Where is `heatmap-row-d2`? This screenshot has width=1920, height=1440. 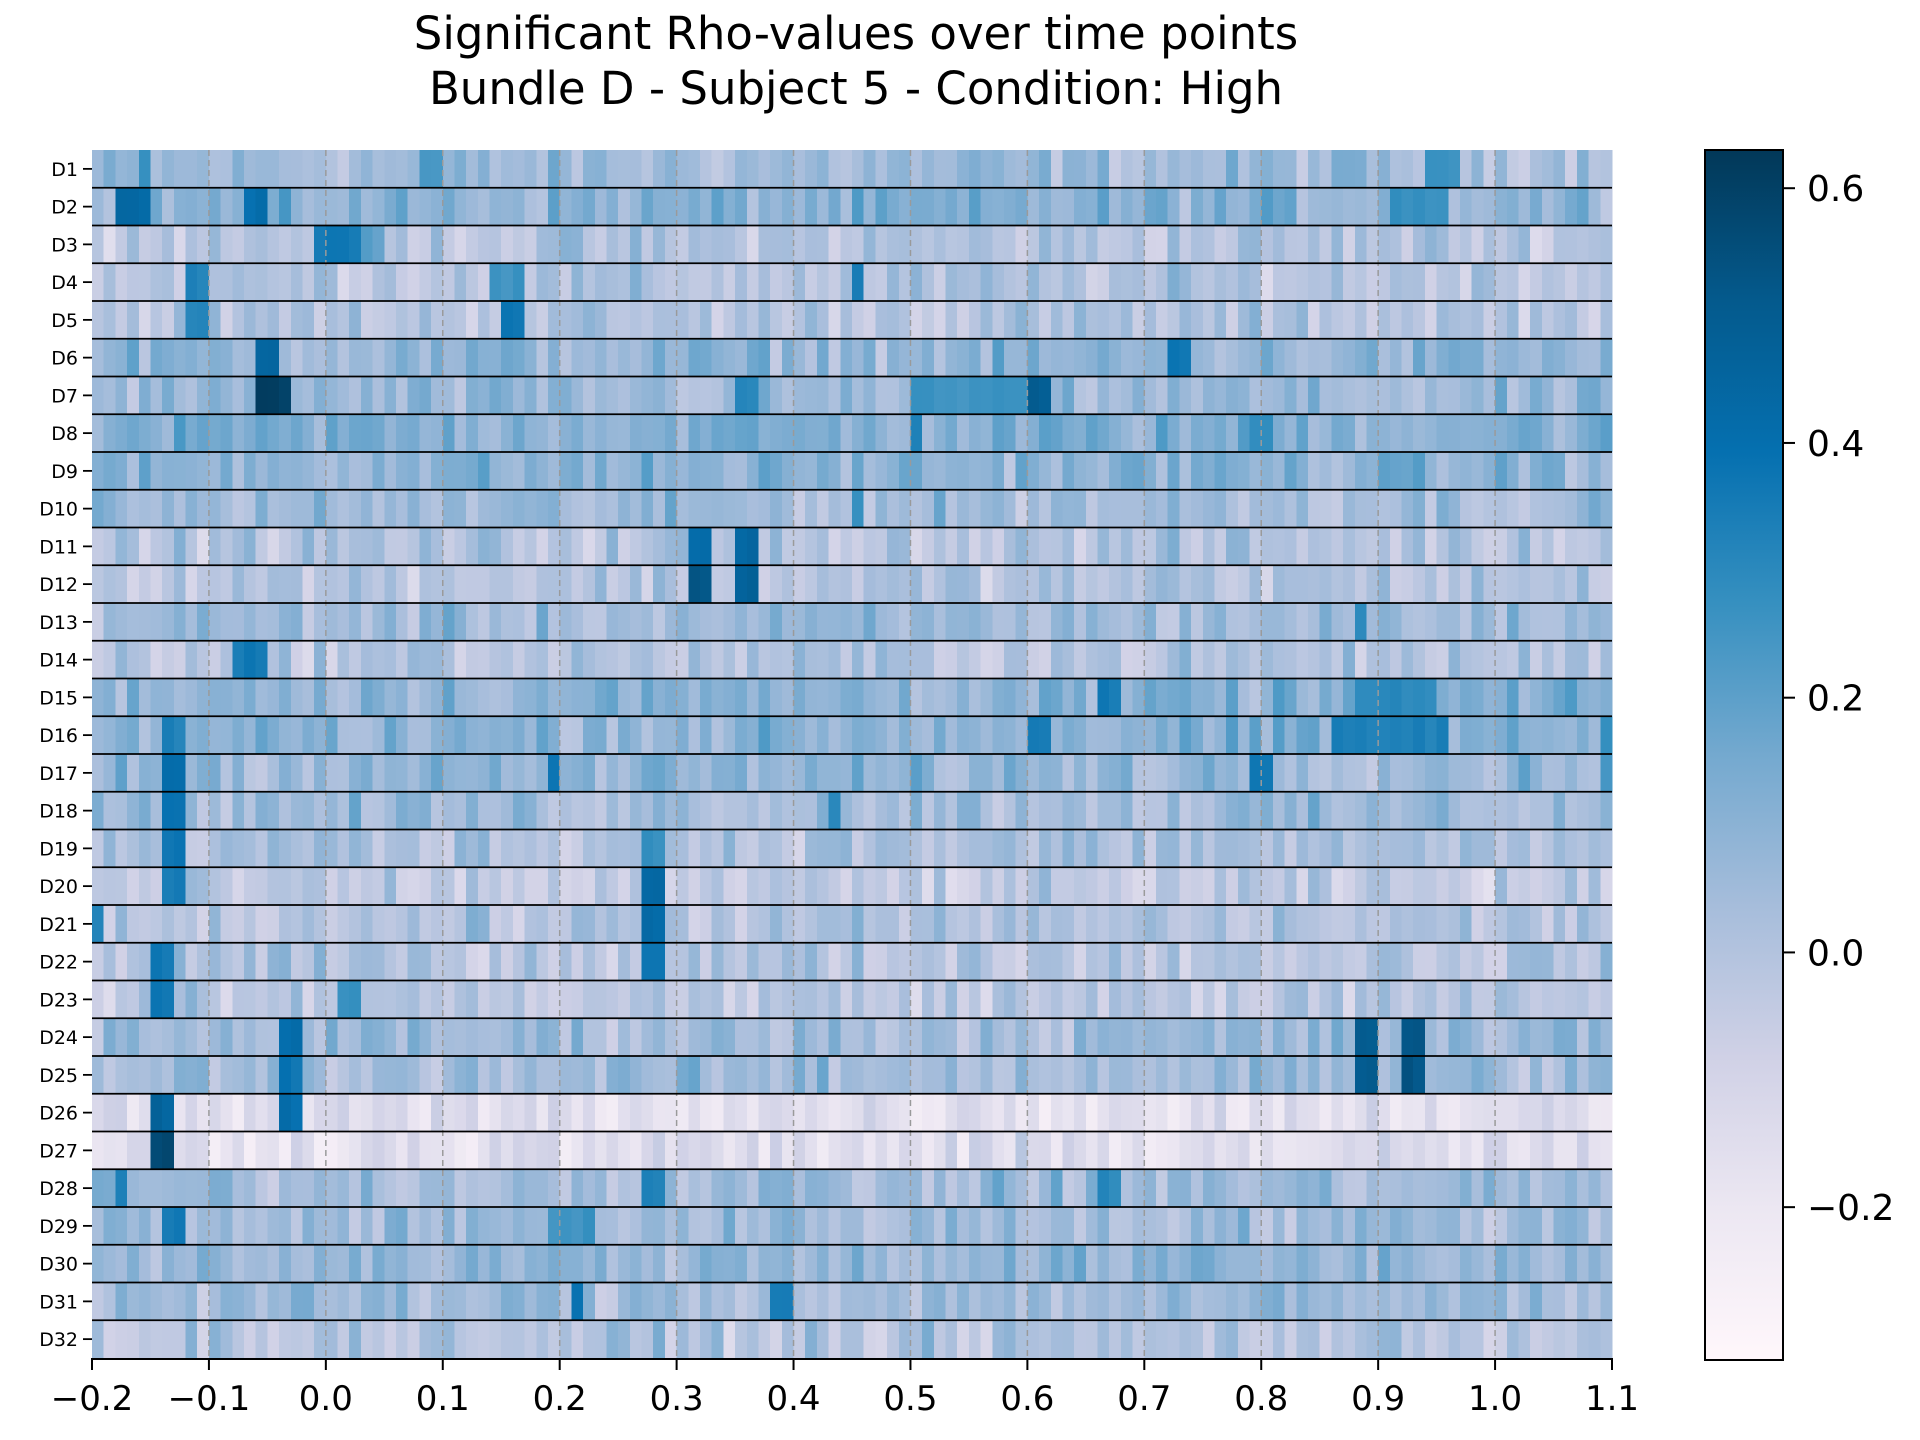
heatmap-row-d2 is located at coordinates (852, 206).